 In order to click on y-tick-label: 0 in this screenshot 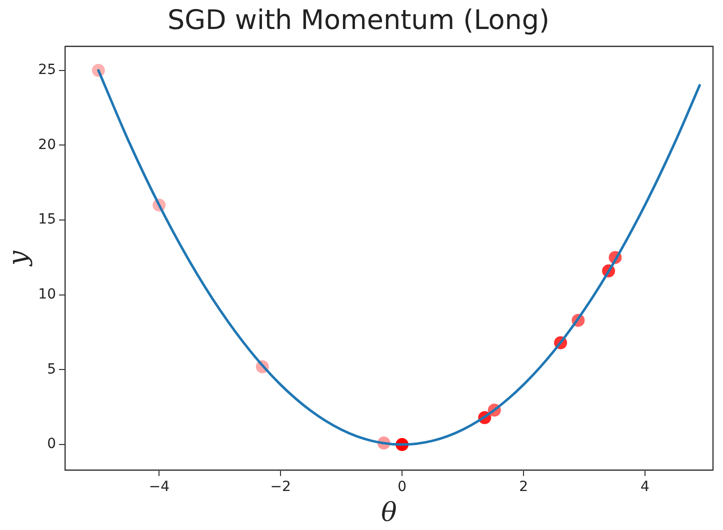, I will do `click(51, 444)`.